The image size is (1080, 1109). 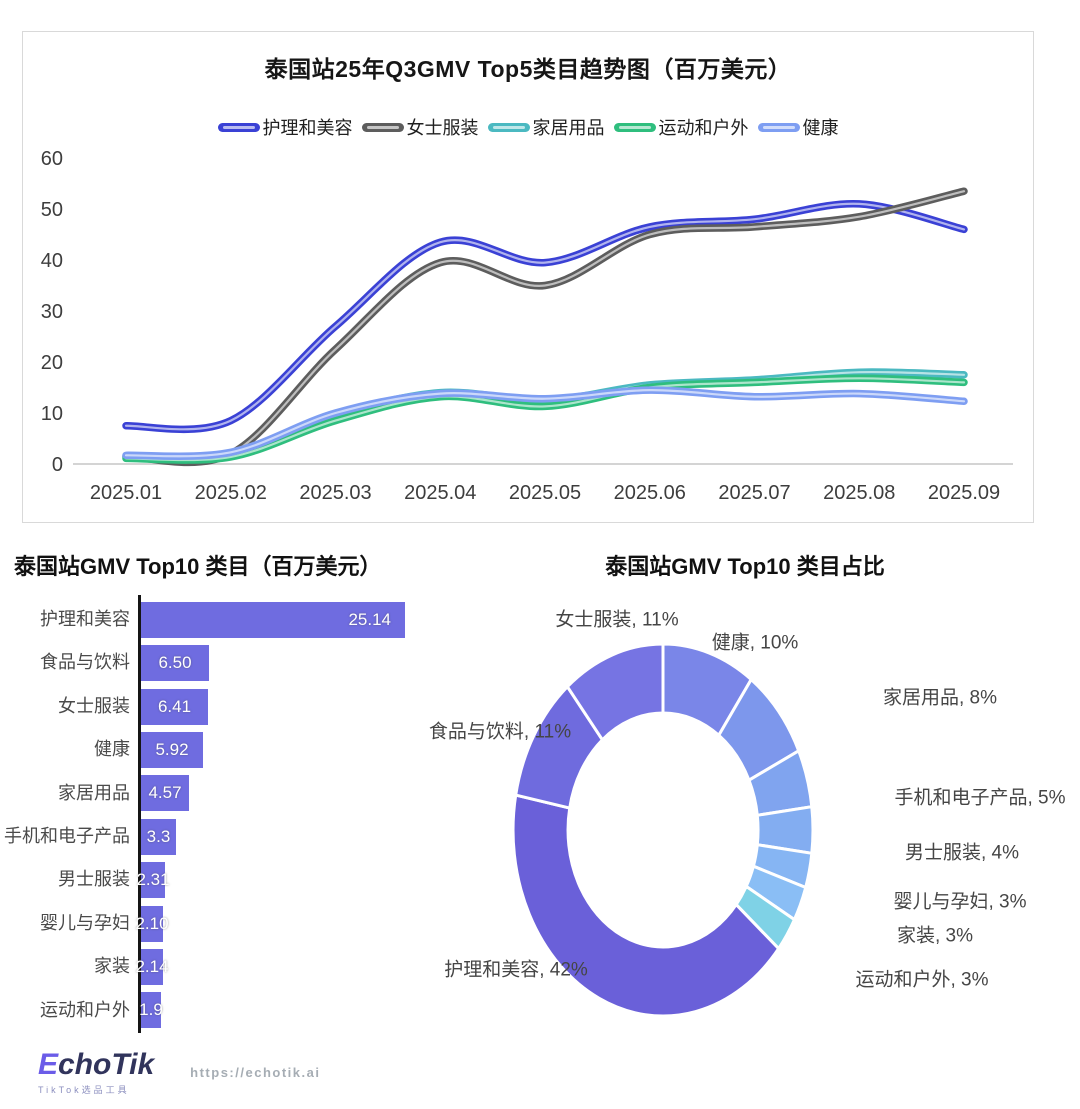 I want to click on legend-item-5: 健康, so click(x=798, y=127).